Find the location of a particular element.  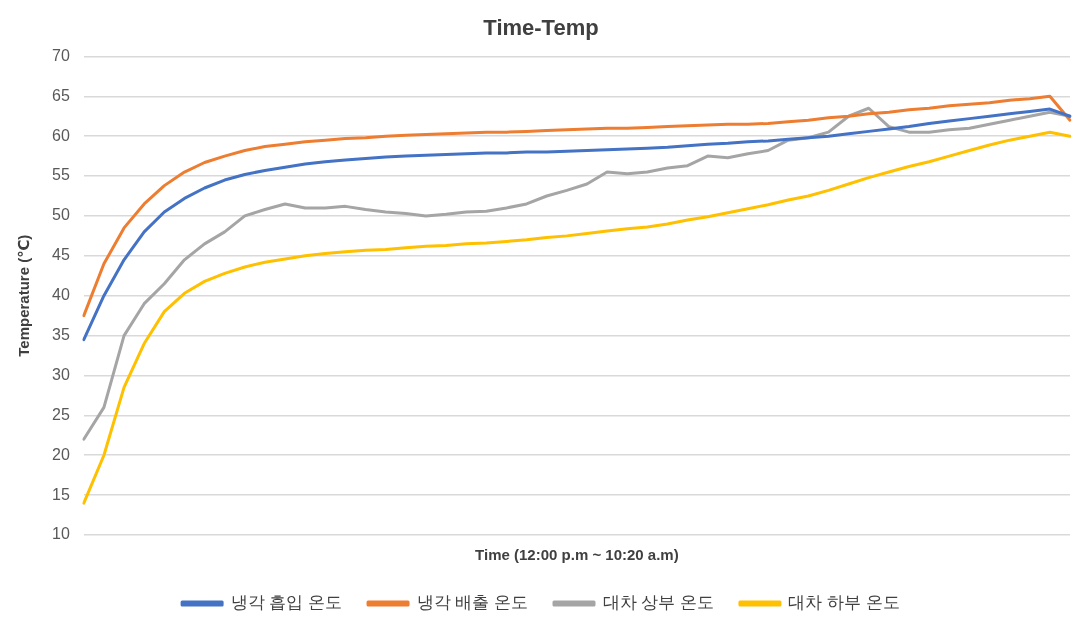

y-tick-label: 15 is located at coordinates (61, 494).